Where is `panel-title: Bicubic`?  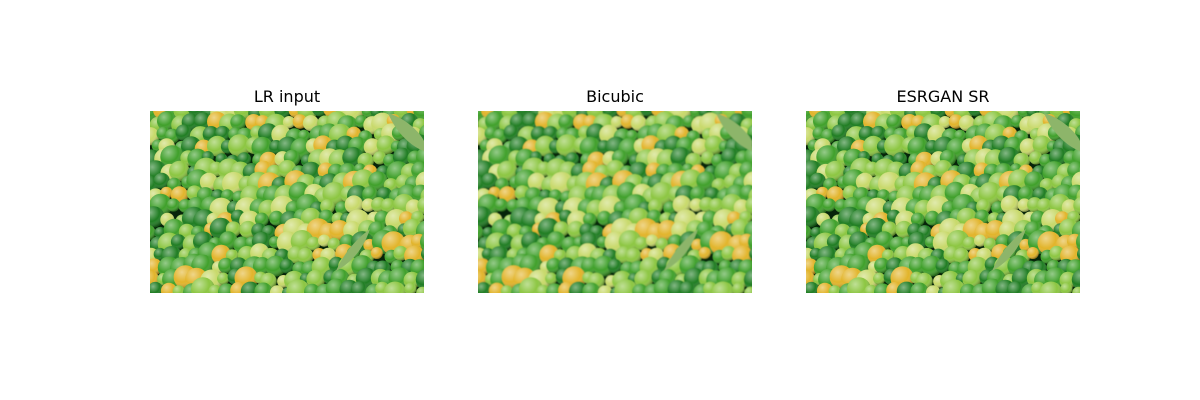 panel-title: Bicubic is located at coordinates (615, 96).